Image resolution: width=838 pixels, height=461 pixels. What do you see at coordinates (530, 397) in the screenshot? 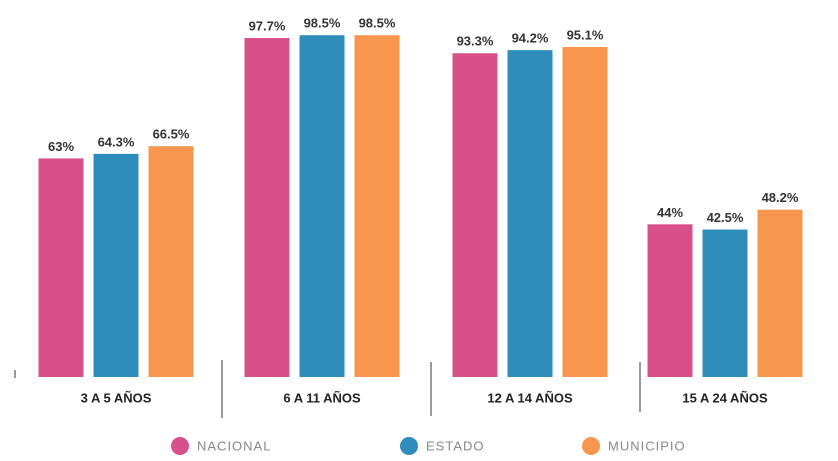
I see `x-tick-label: 12 A 14 AÑOS` at bounding box center [530, 397].